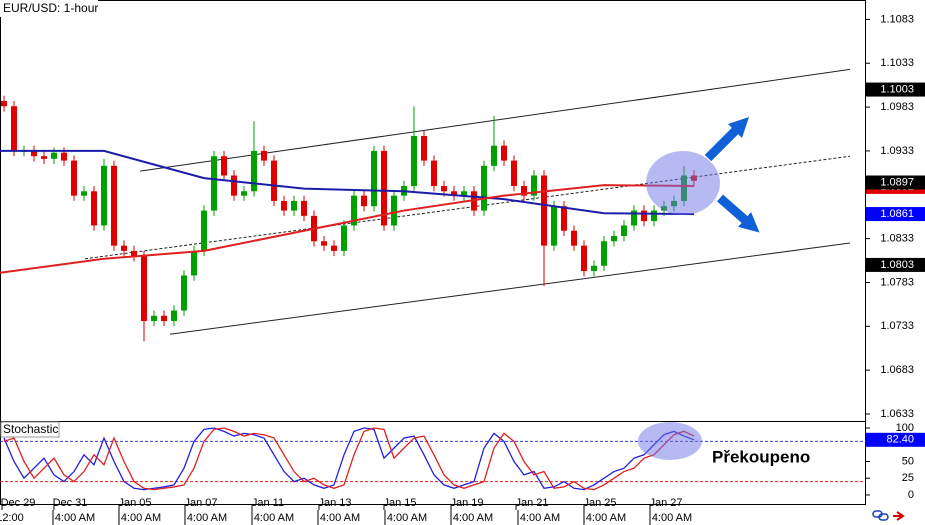 The width and height of the screenshot is (925, 525). Describe the element at coordinates (200, 503) in the screenshot. I see `x-tick-label: Jan 07` at that location.